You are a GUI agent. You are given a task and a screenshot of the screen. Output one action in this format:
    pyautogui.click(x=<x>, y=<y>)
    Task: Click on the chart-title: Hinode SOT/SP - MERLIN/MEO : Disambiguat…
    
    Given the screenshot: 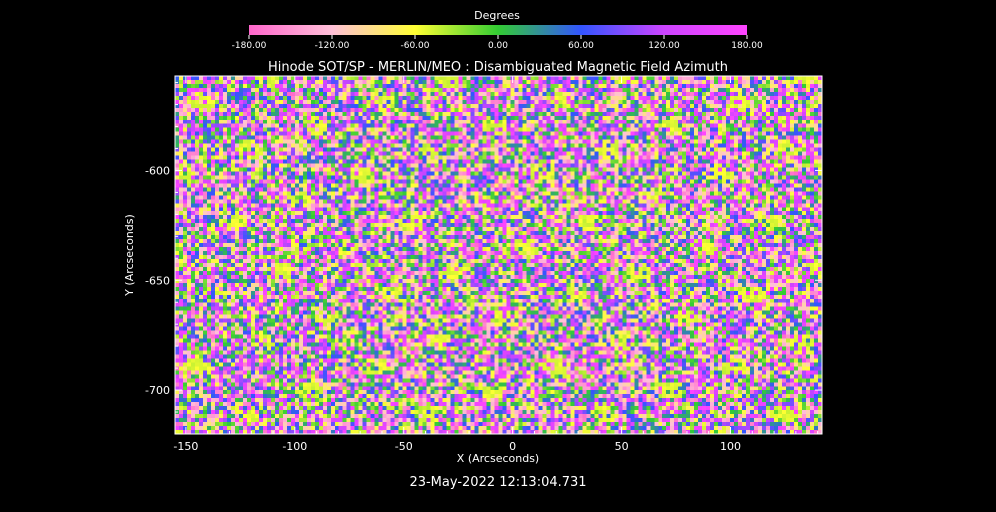 What is the action you would take?
    pyautogui.click(x=498, y=67)
    